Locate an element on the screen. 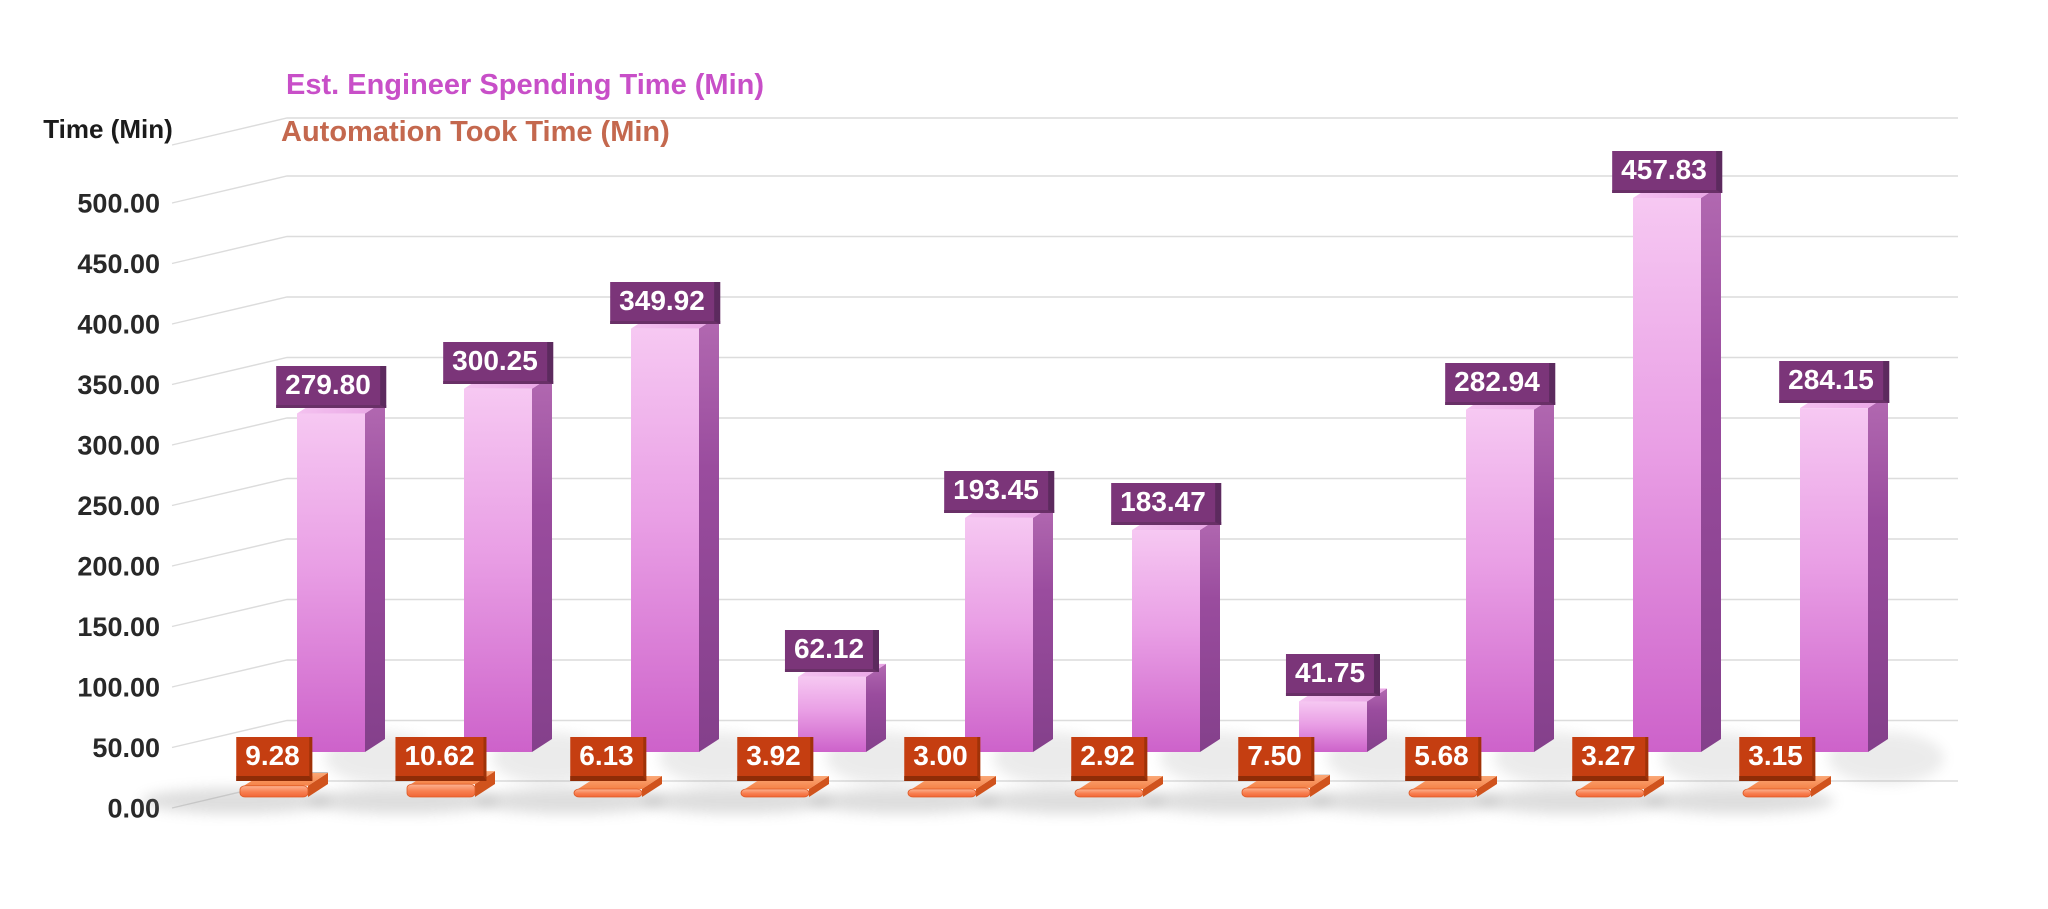 This screenshot has width=2048, height=909. legend-item-automation-time: Automation Took Time (Min) is located at coordinates (475, 132).